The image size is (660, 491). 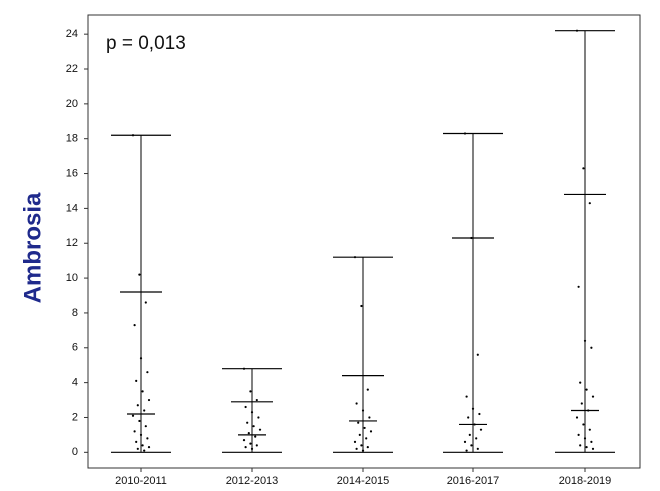 I want to click on x-tick-label: 2016-2017, so click(x=473, y=481).